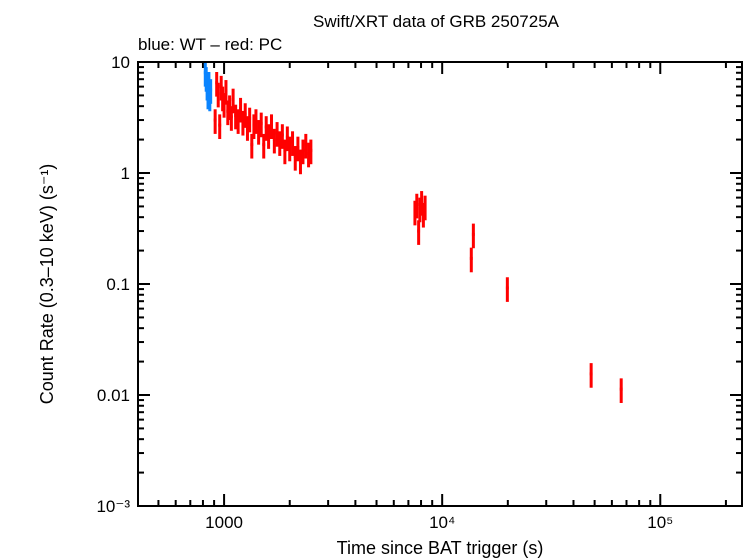  What do you see at coordinates (224, 522) in the screenshot?
I see `x-tick-label: 1000` at bounding box center [224, 522].